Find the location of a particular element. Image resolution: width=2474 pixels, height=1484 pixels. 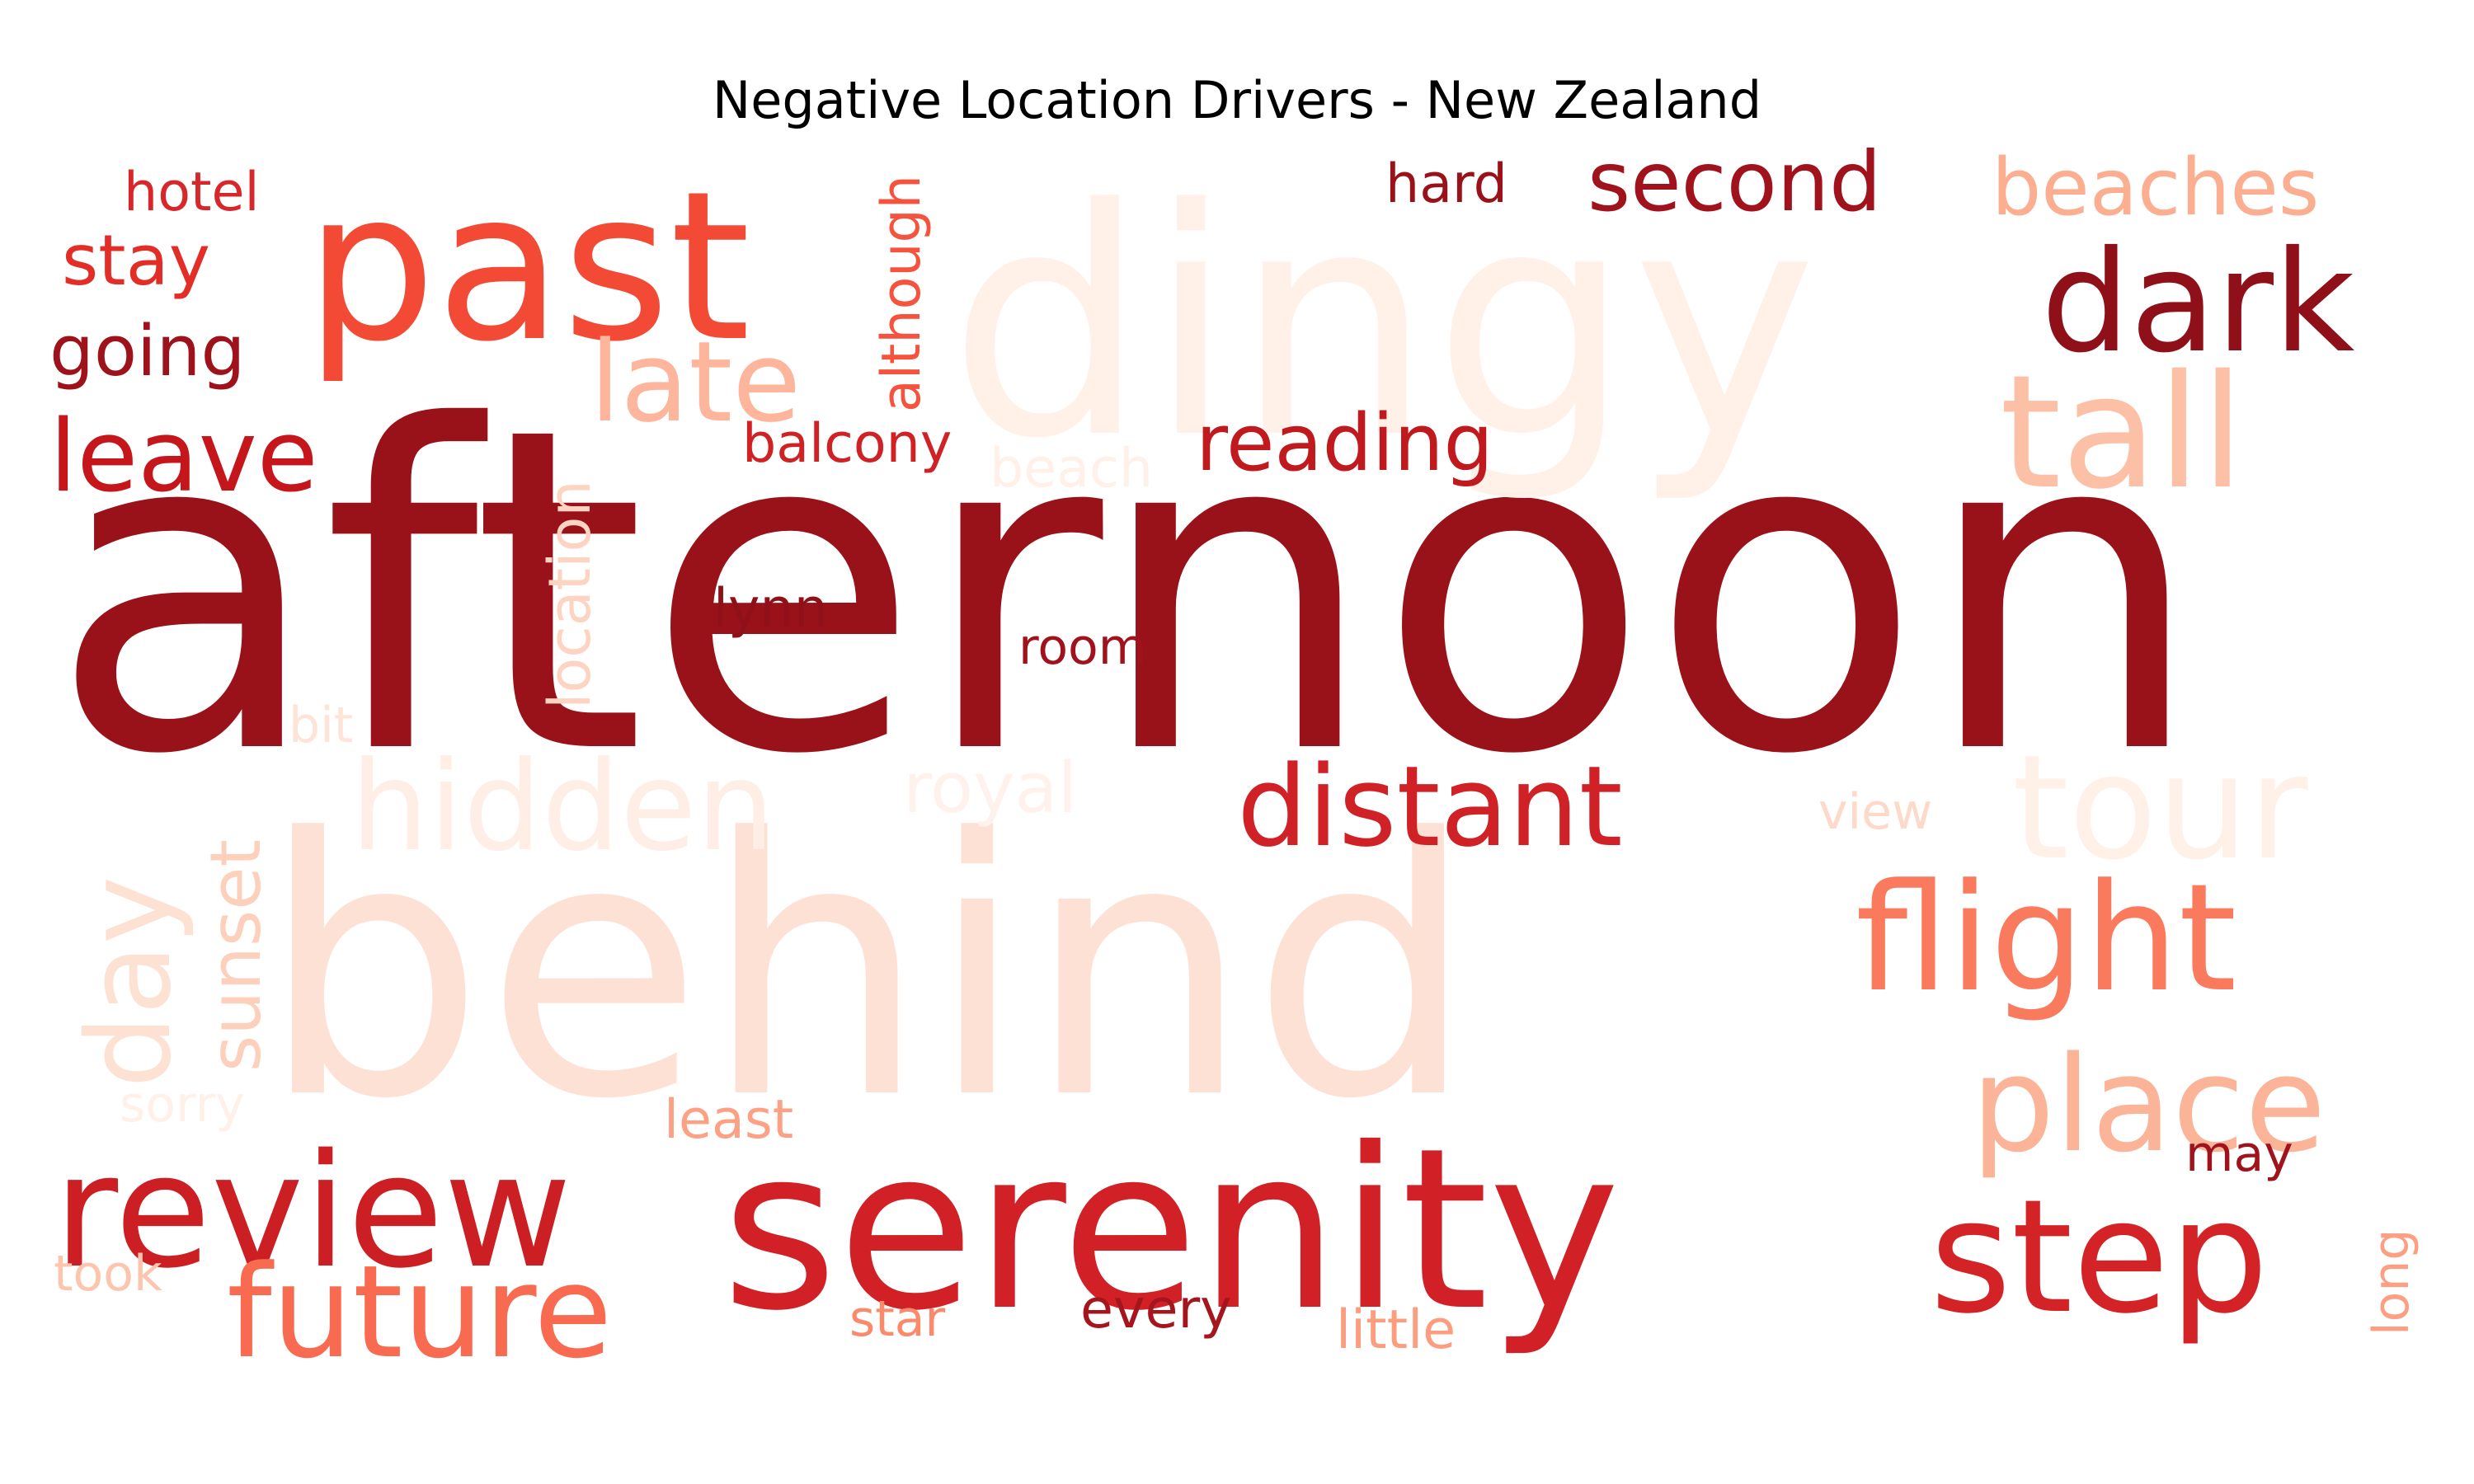

word-past: past is located at coordinates (527, 267).